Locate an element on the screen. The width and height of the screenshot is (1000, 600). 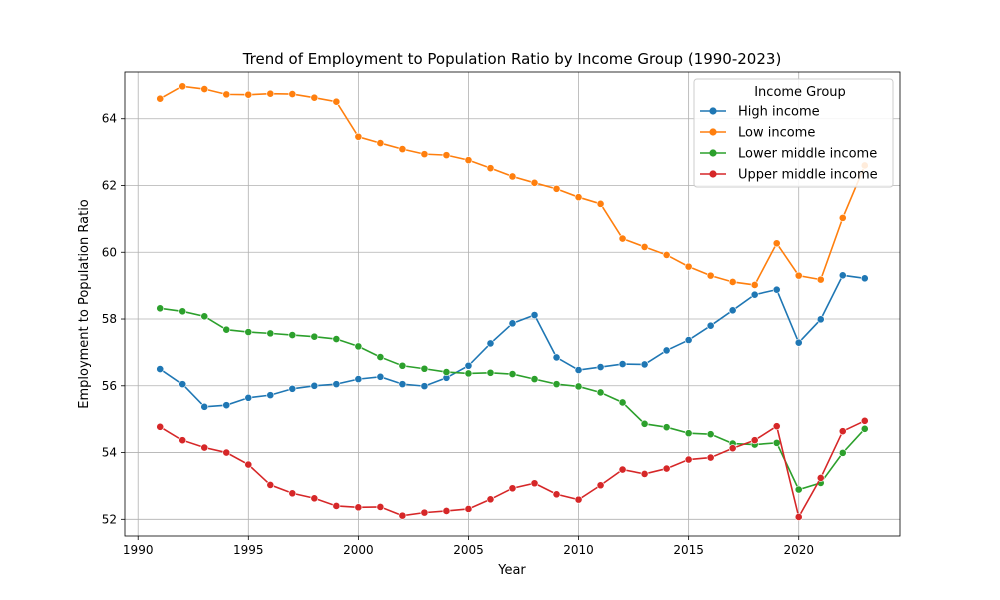
legend-item-upper-middle-income: Upper middle income is located at coordinates (789, 175).